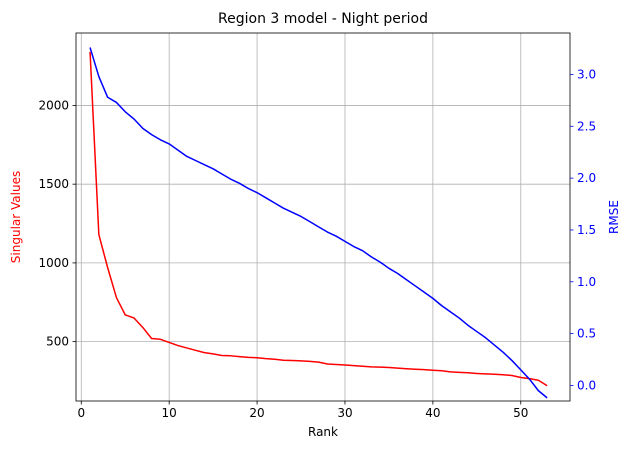 The width and height of the screenshot is (631, 455). Describe the element at coordinates (586, 282) in the screenshot. I see `right-y-tick-label: 1.0` at that location.